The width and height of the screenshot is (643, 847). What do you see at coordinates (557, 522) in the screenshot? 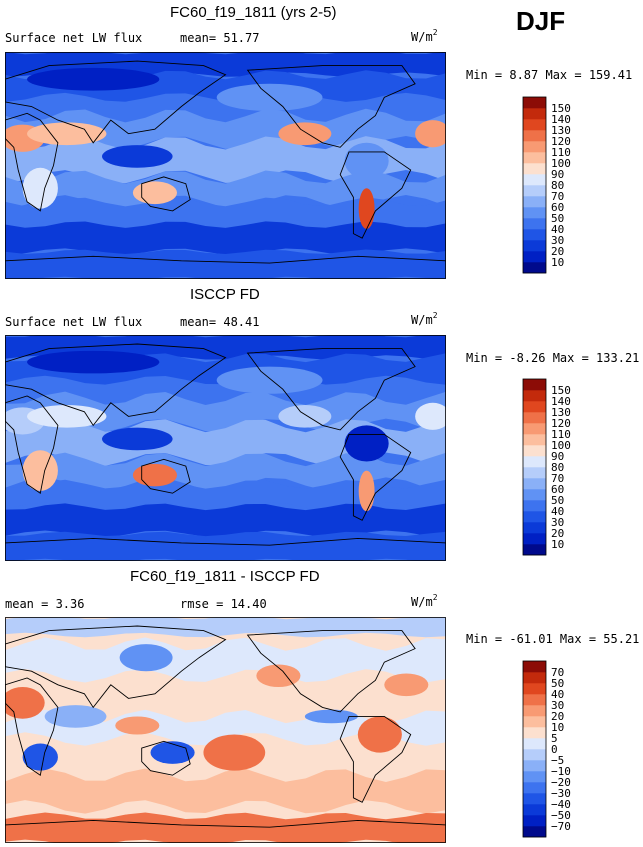
I see `colorbar-2-tick-label: 30` at bounding box center [557, 522].